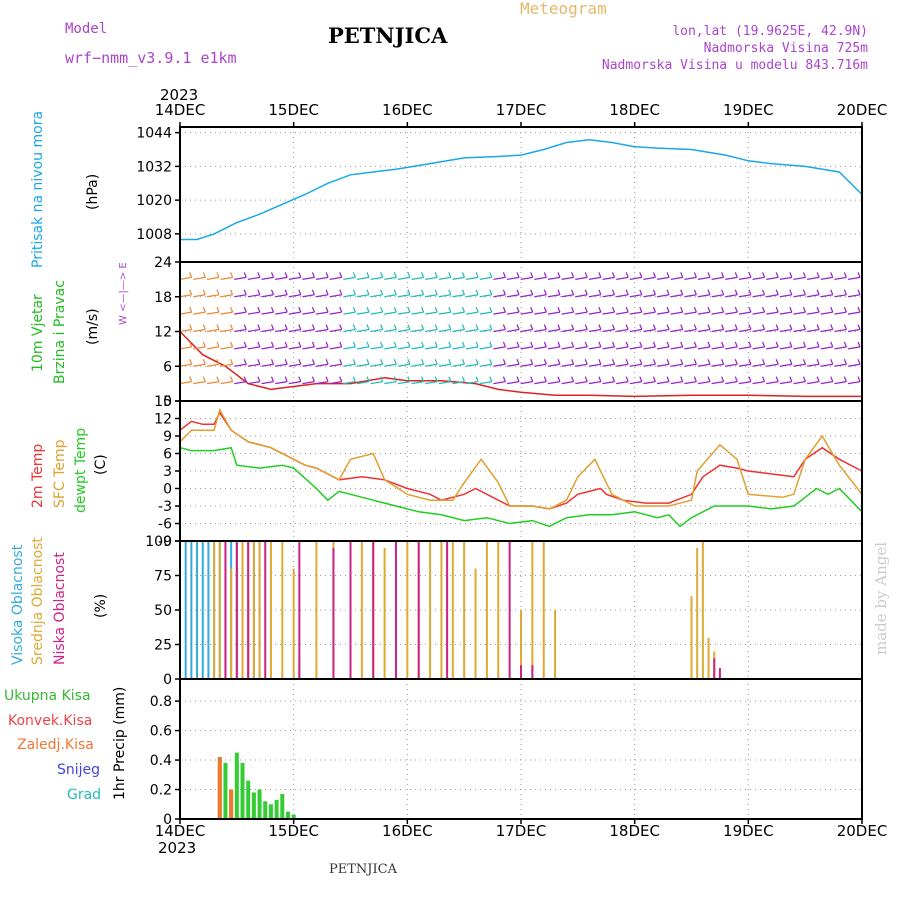 The image size is (900, 900). I want to click on precip-frz-label: Zaledj.Kisa, so click(55, 745).